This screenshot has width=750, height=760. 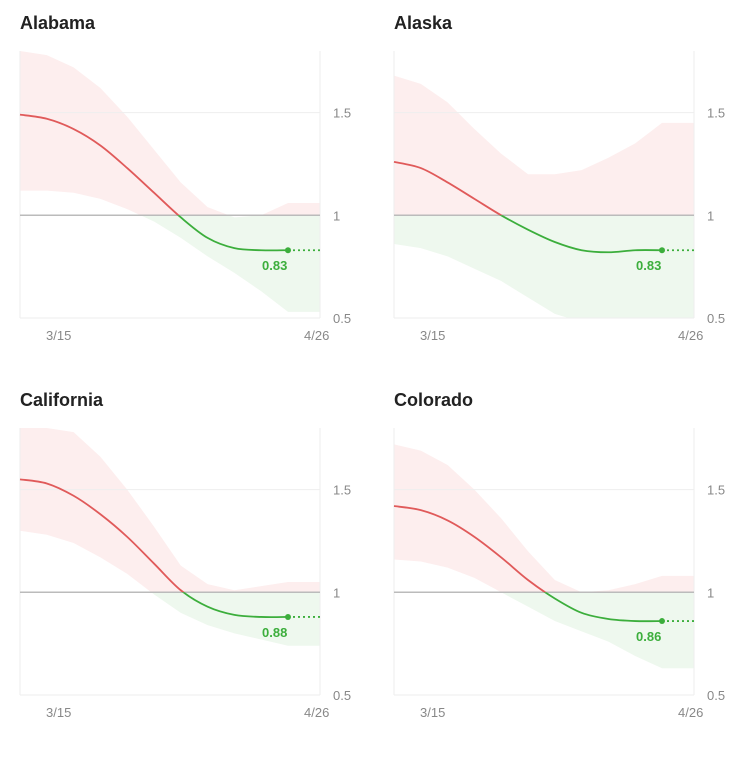 What do you see at coordinates (58, 23) in the screenshot?
I see `panel-title: Alabama` at bounding box center [58, 23].